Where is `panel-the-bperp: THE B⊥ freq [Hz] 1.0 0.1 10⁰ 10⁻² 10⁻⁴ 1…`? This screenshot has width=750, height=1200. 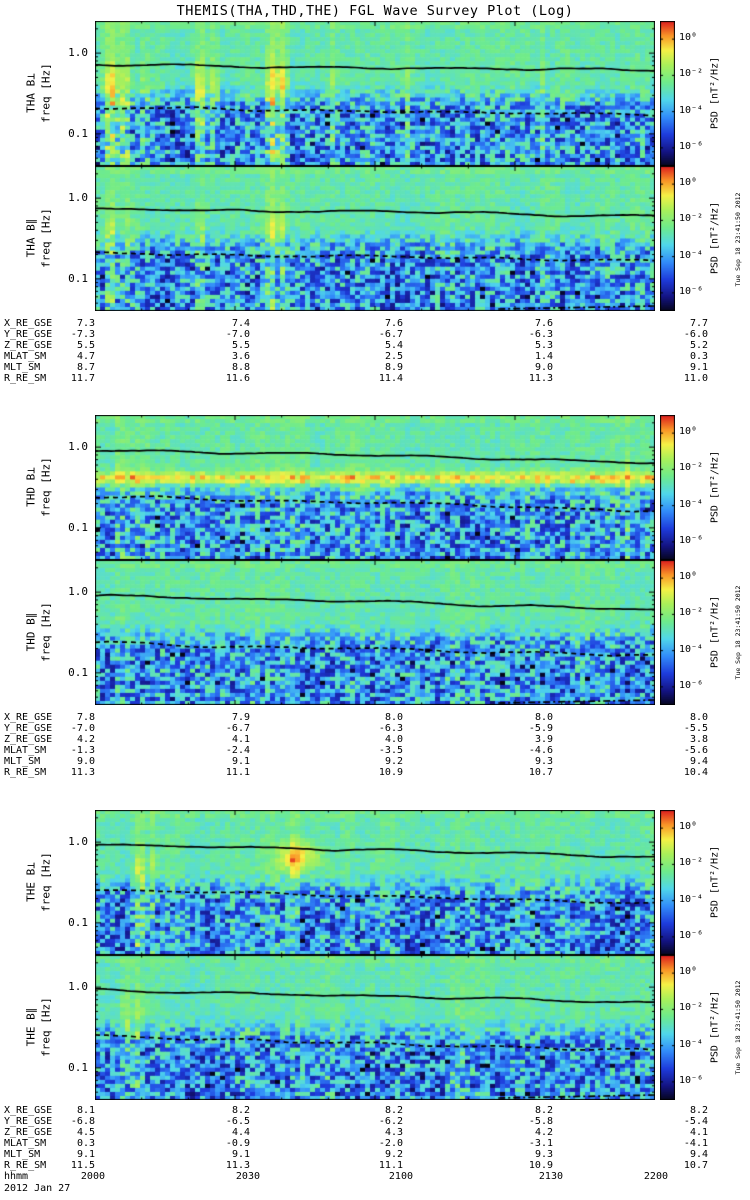
panel-the-bperp: THE B⊥ freq [Hz] 1.0 0.1 10⁰ 10⁻² 10⁻⁴ 1… is located at coordinates (375, 882).